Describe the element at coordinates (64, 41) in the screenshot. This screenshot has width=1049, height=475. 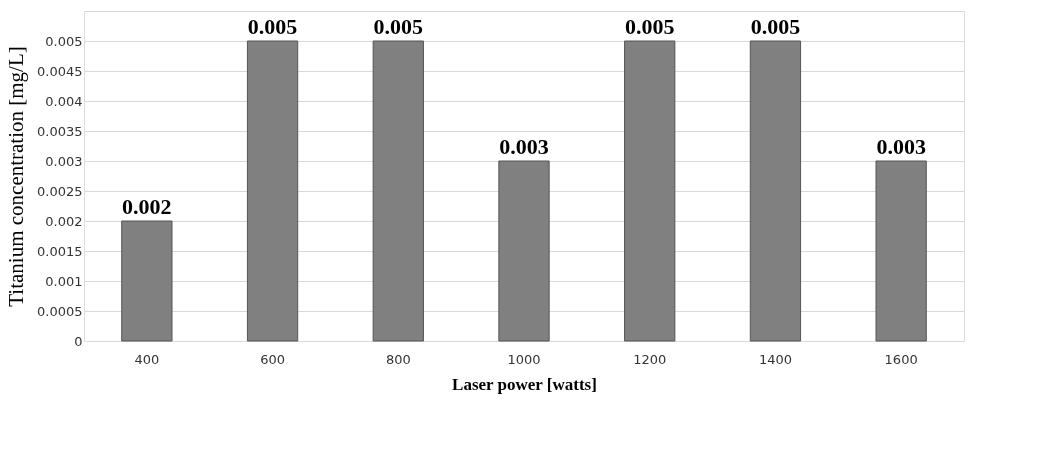
I see `y-tick-label: 0.005` at that location.